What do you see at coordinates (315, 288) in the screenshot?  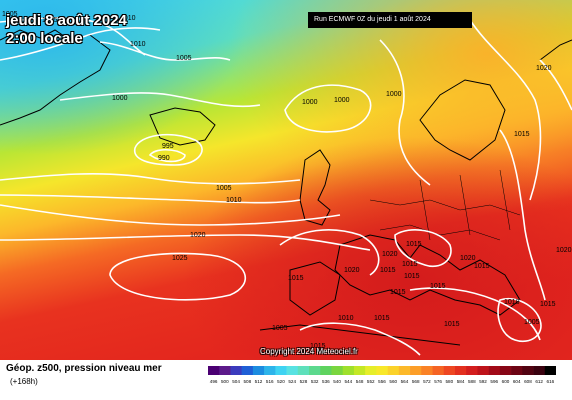 I see `iberia-coast` at bounding box center [315, 288].